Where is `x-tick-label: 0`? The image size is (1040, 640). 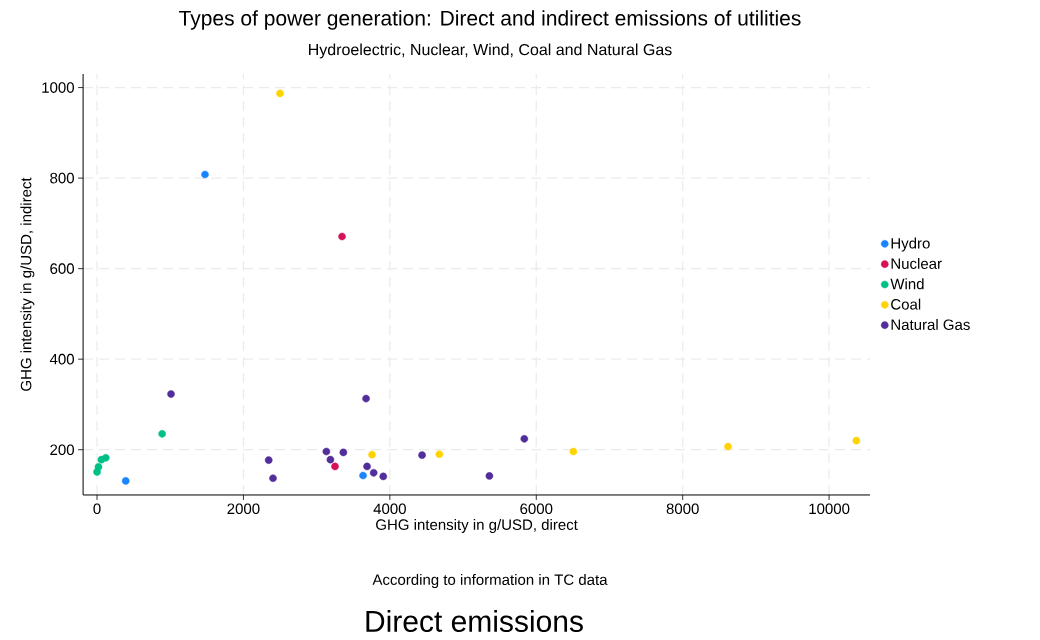
x-tick-label: 0 is located at coordinates (97, 509).